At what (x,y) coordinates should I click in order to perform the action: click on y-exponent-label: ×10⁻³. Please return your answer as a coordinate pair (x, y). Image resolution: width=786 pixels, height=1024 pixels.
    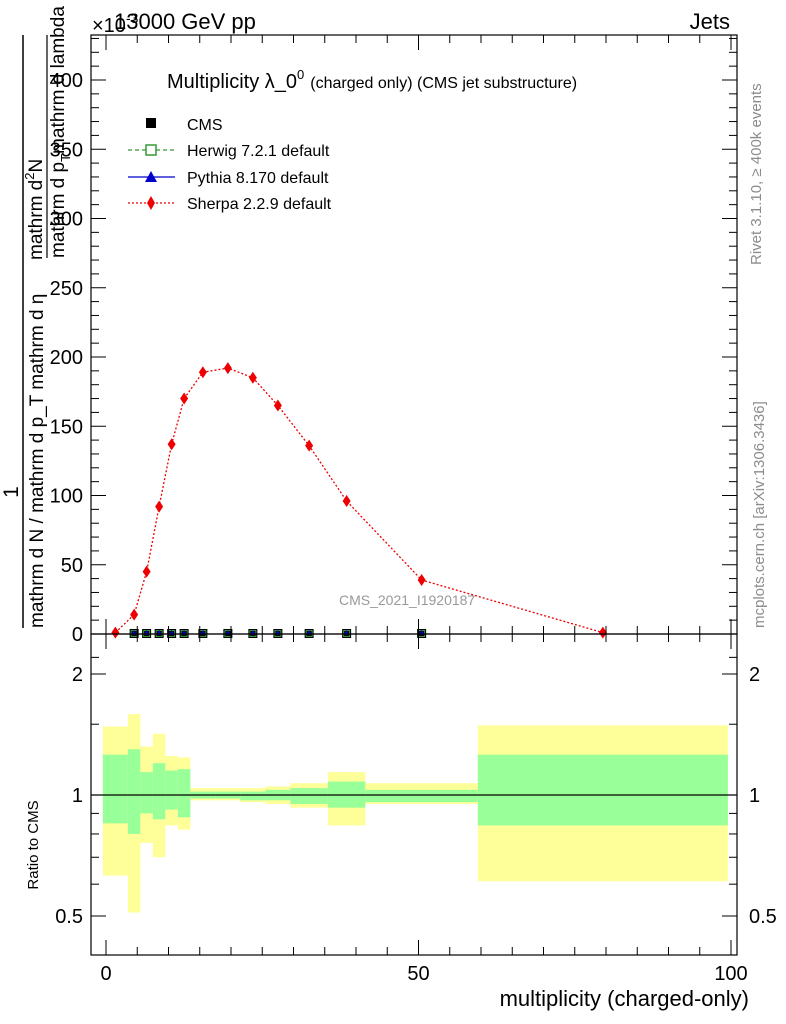
    Looking at the image, I should click on (115, 23).